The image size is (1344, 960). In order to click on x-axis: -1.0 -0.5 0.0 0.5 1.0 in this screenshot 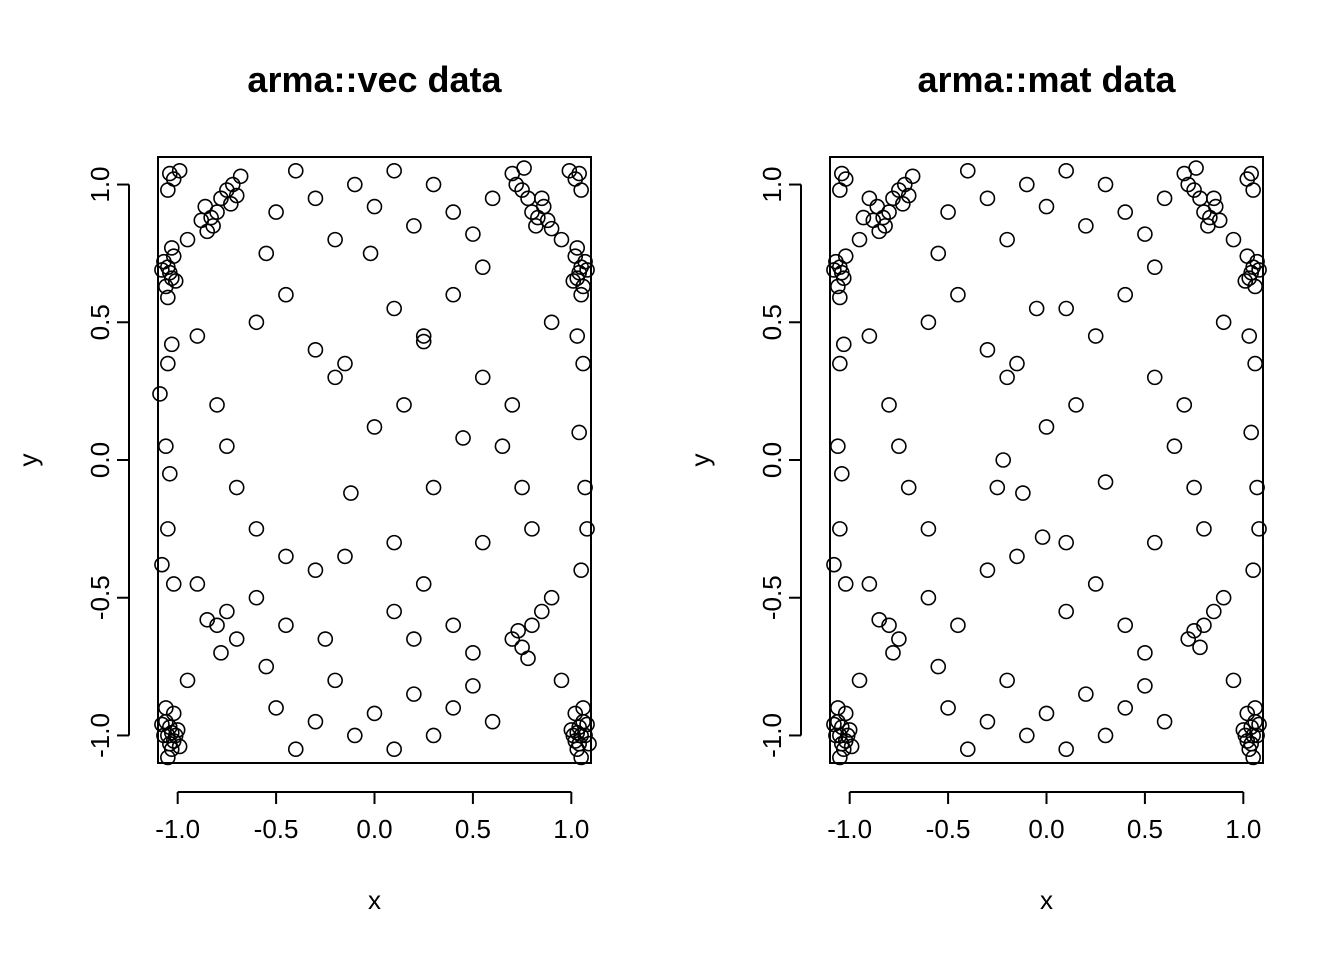, I will do `click(1044, 817)`.